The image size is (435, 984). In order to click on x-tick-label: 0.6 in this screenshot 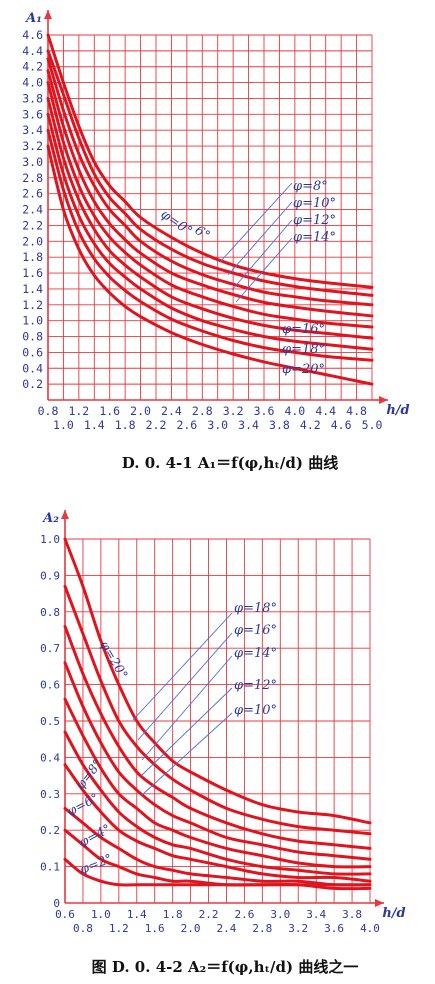, I will do `click(65, 914)`.